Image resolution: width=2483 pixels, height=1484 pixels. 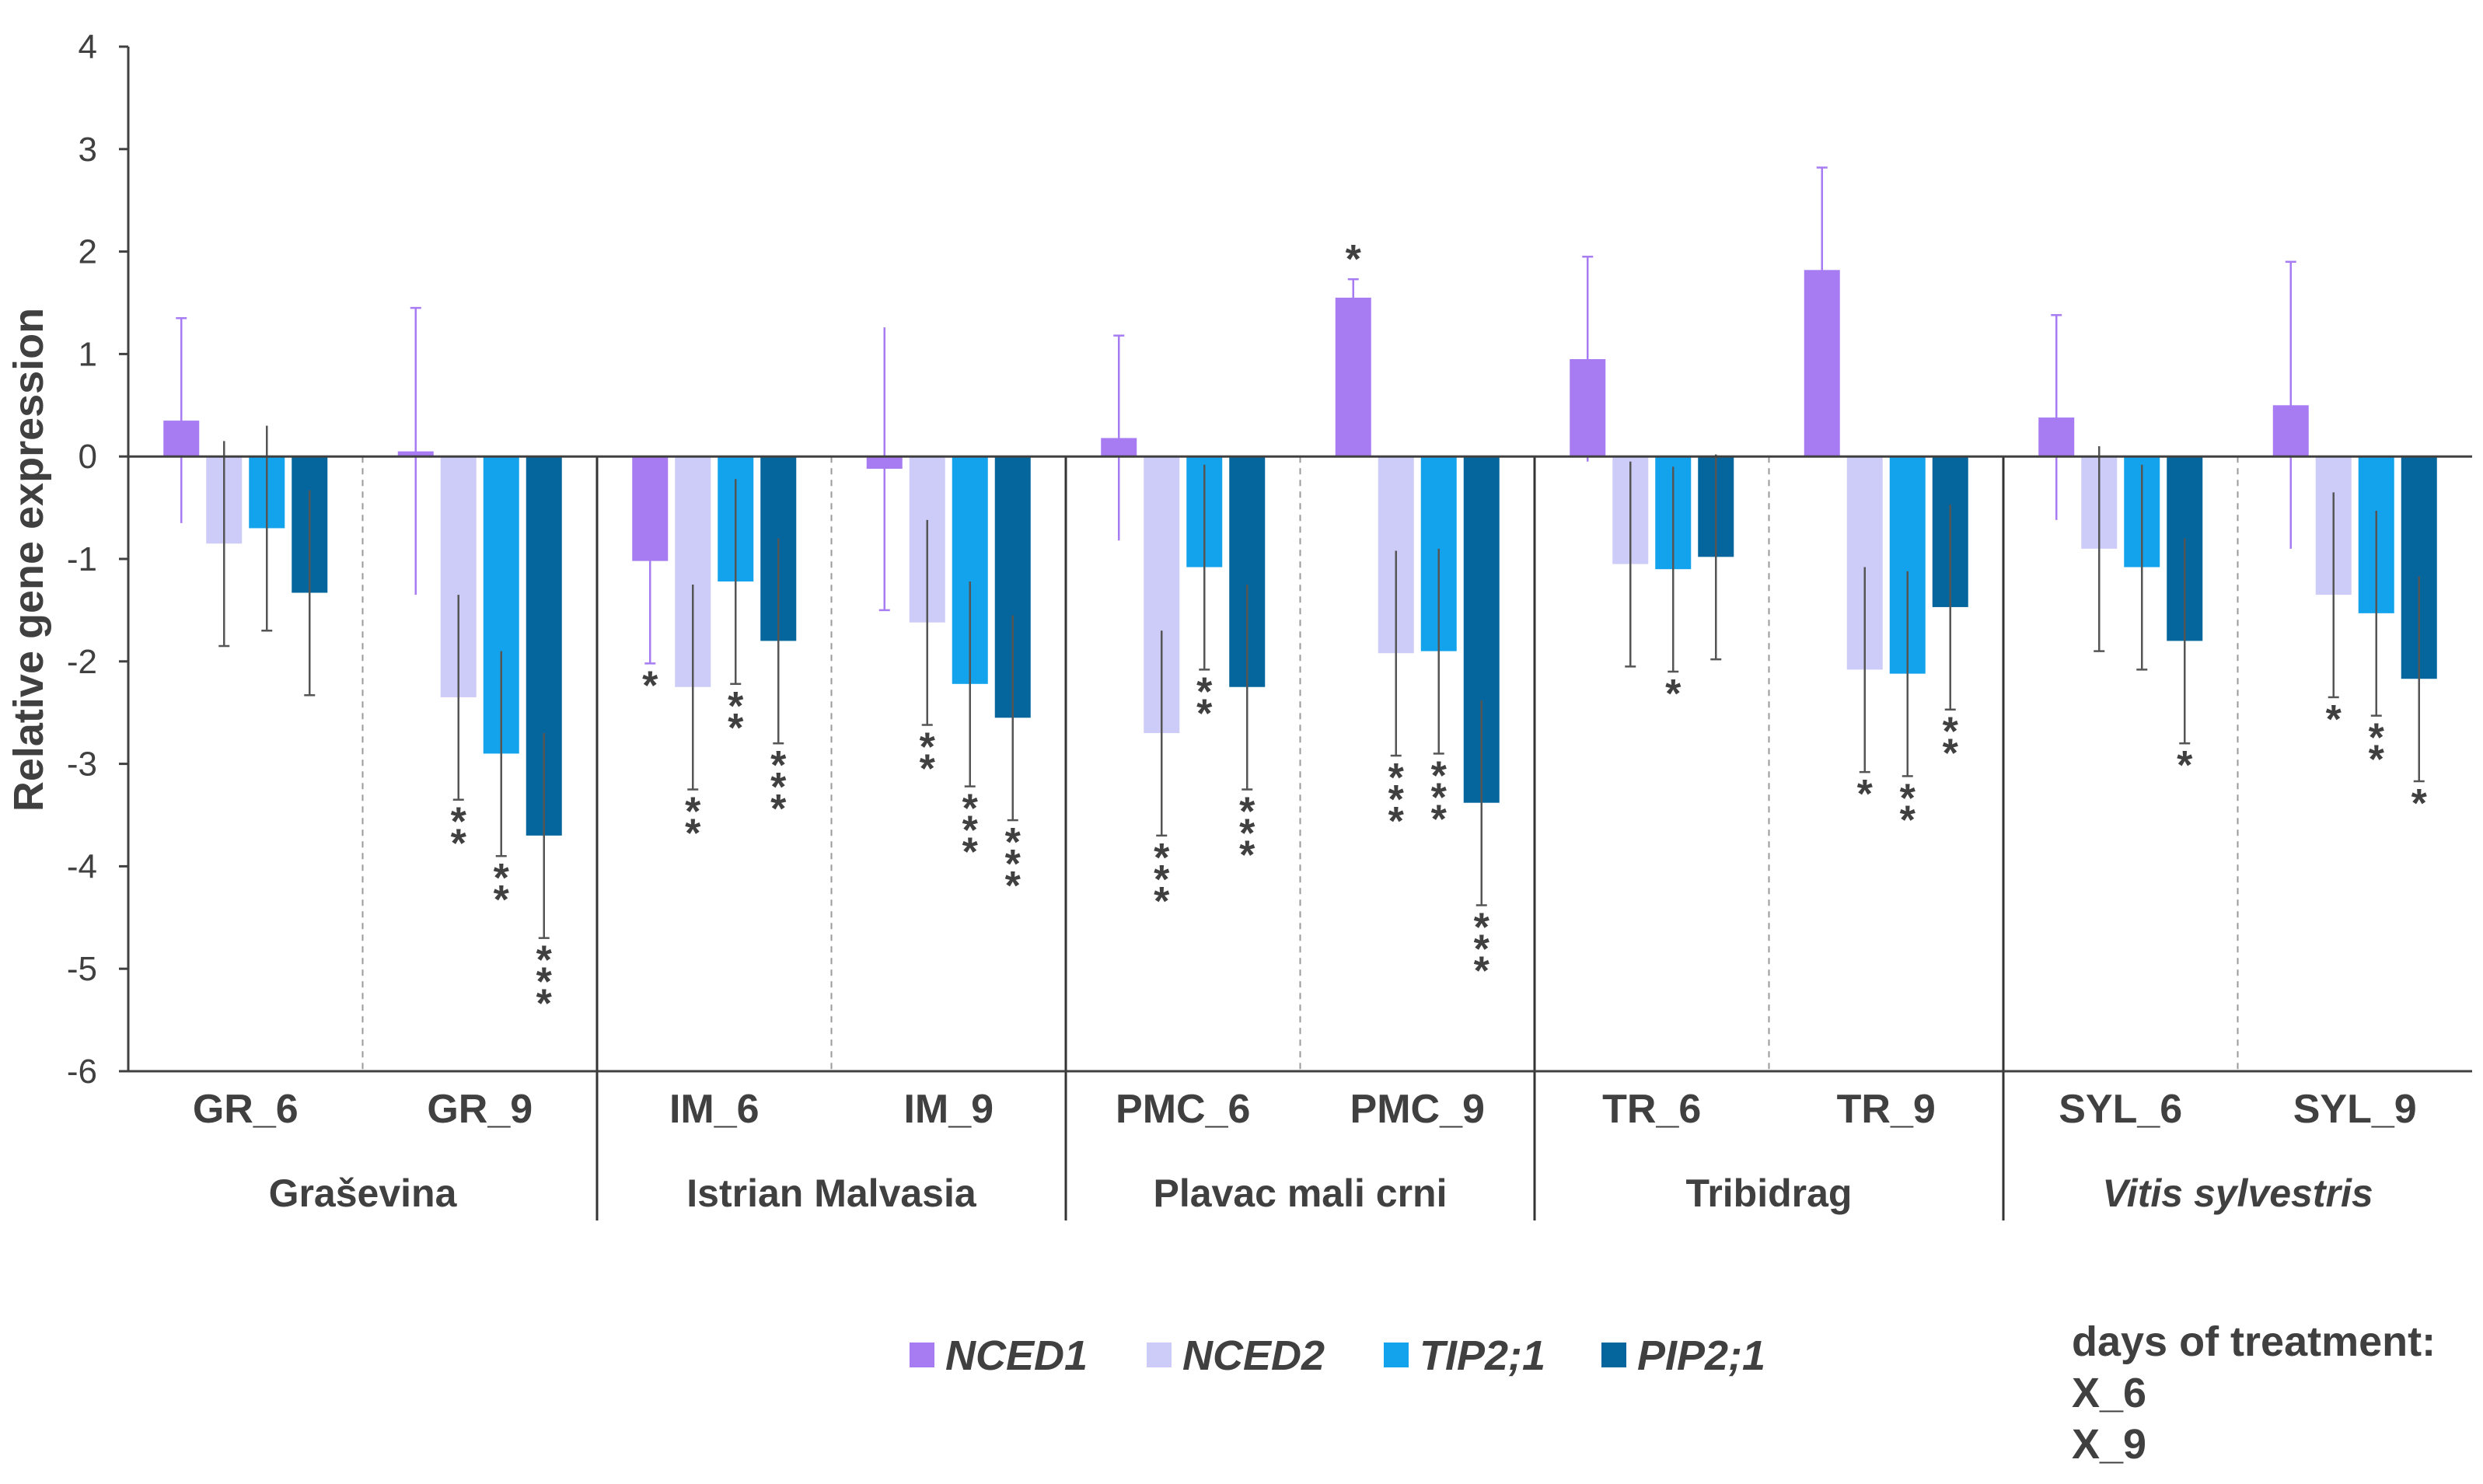 I want to click on legend-label: TIP2;1, so click(x=1482, y=1355).